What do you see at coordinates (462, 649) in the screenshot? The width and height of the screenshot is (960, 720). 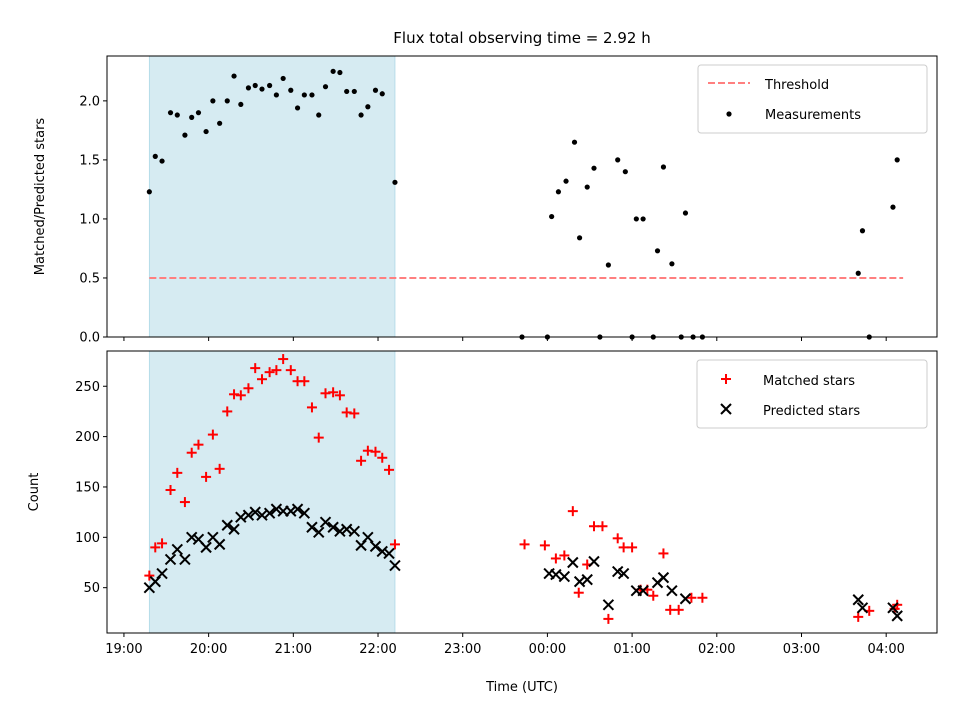 I see `x-tick-label: 23:00` at bounding box center [462, 649].